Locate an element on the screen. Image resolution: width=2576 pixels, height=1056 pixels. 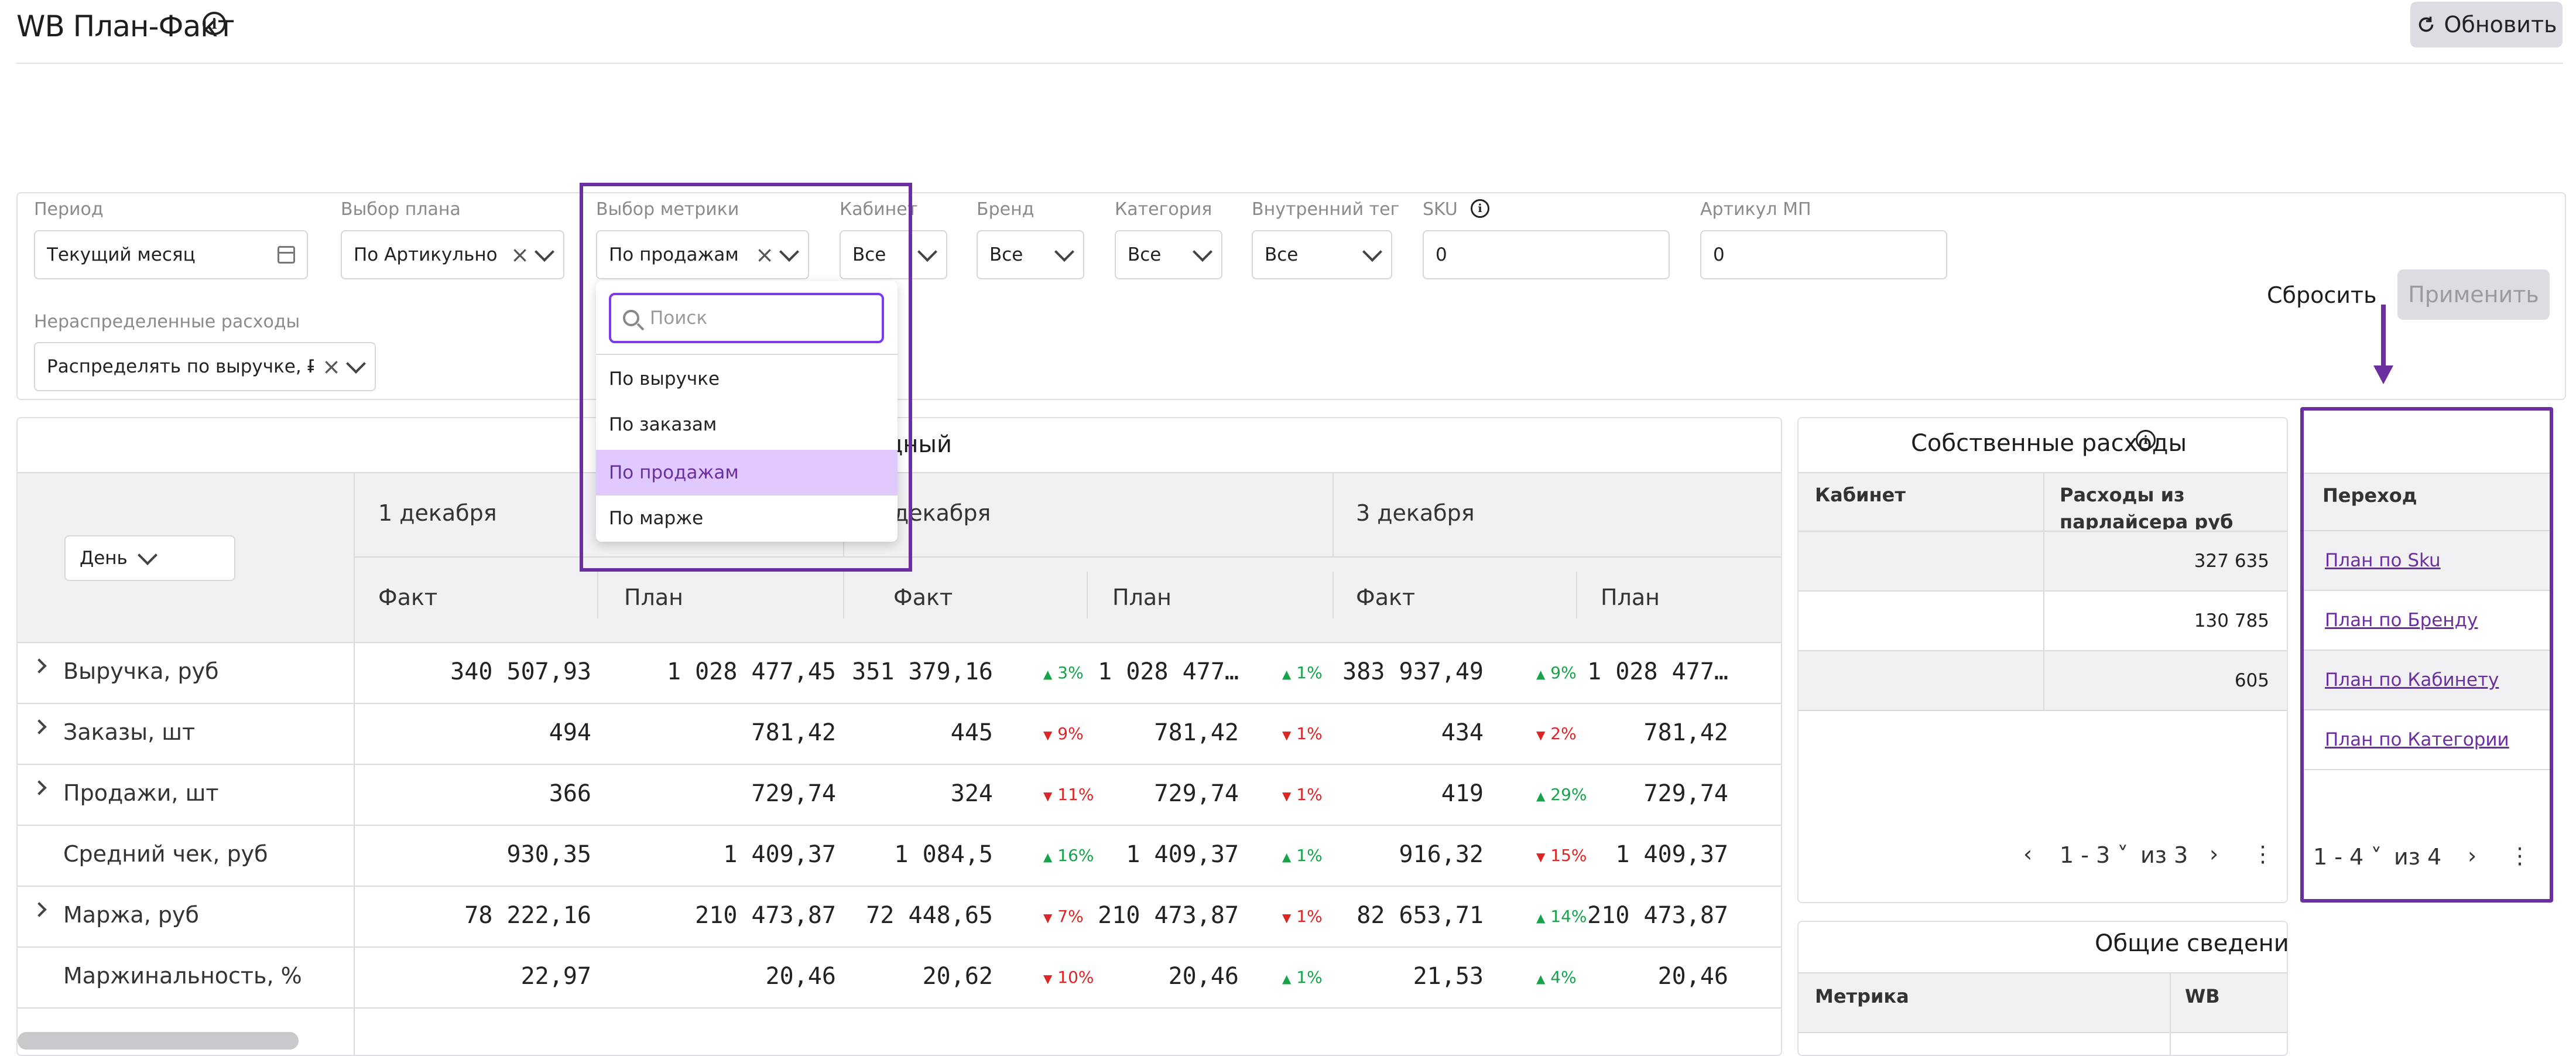
delta-value: 29% is located at coordinates (1568, 794).